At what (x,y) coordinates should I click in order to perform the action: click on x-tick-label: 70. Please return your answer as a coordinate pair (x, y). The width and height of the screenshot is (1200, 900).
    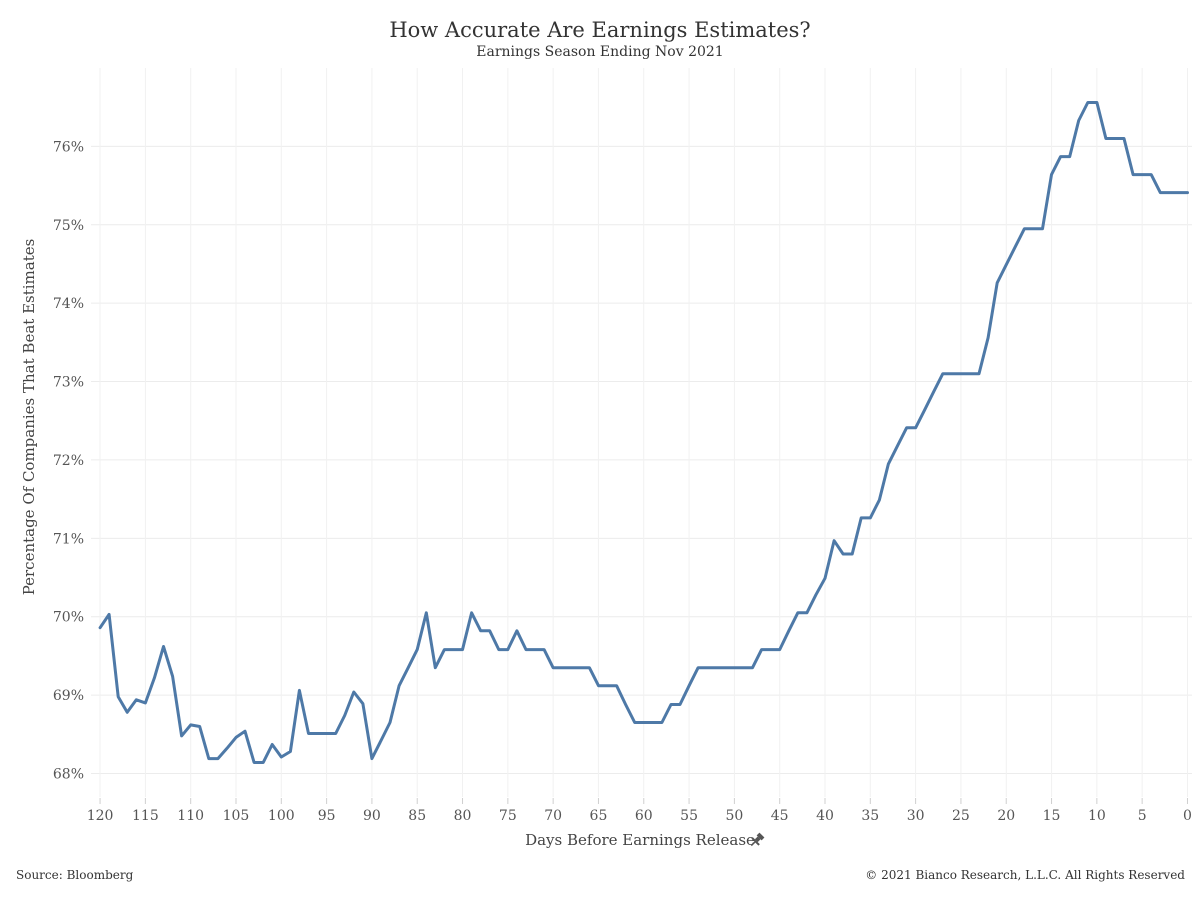
    Looking at the image, I should click on (553, 816).